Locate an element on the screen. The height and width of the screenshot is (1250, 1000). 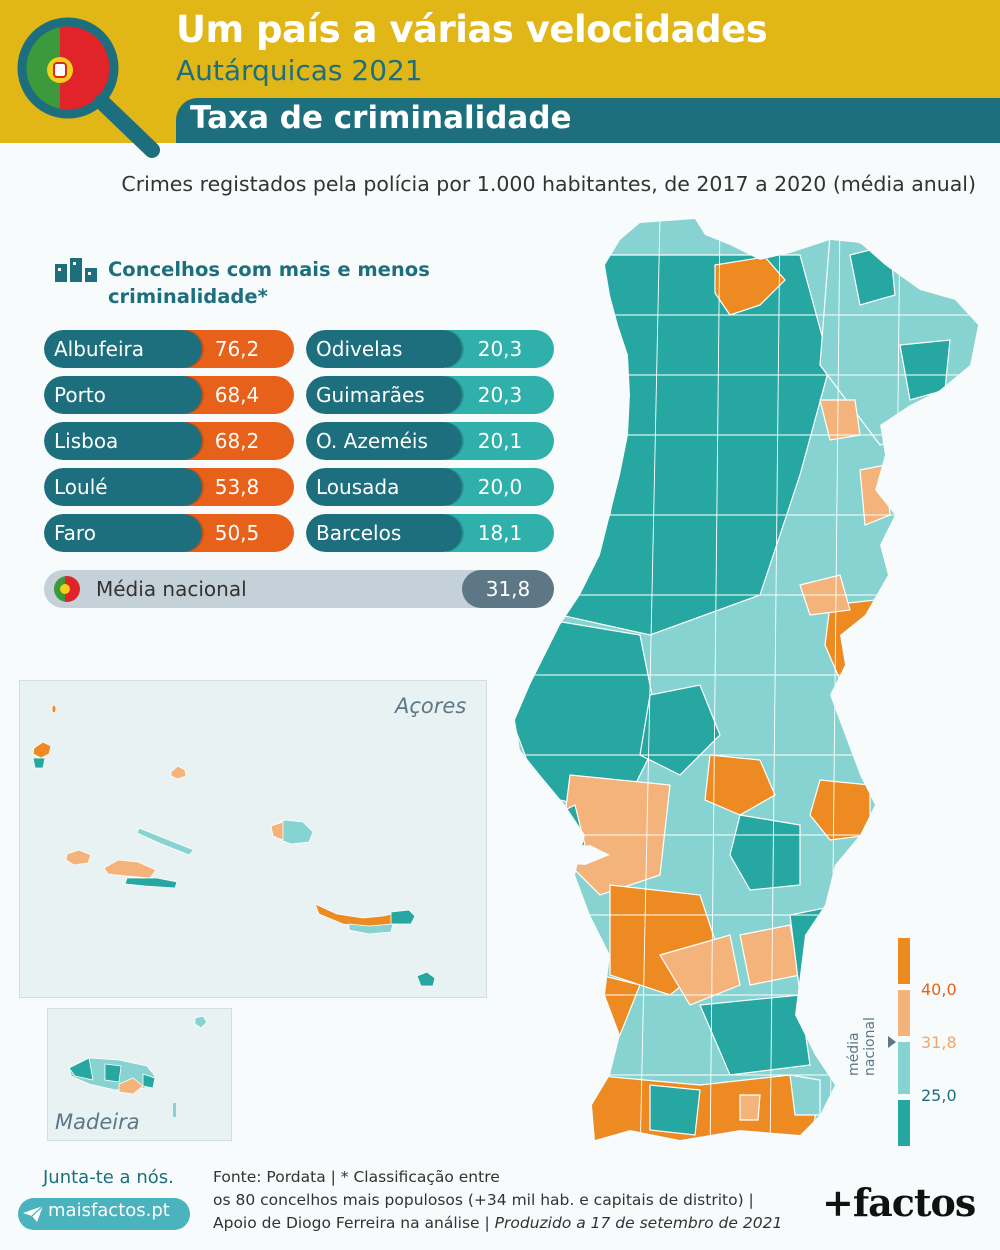
municipality-name: Porto is located at coordinates (123, 395).